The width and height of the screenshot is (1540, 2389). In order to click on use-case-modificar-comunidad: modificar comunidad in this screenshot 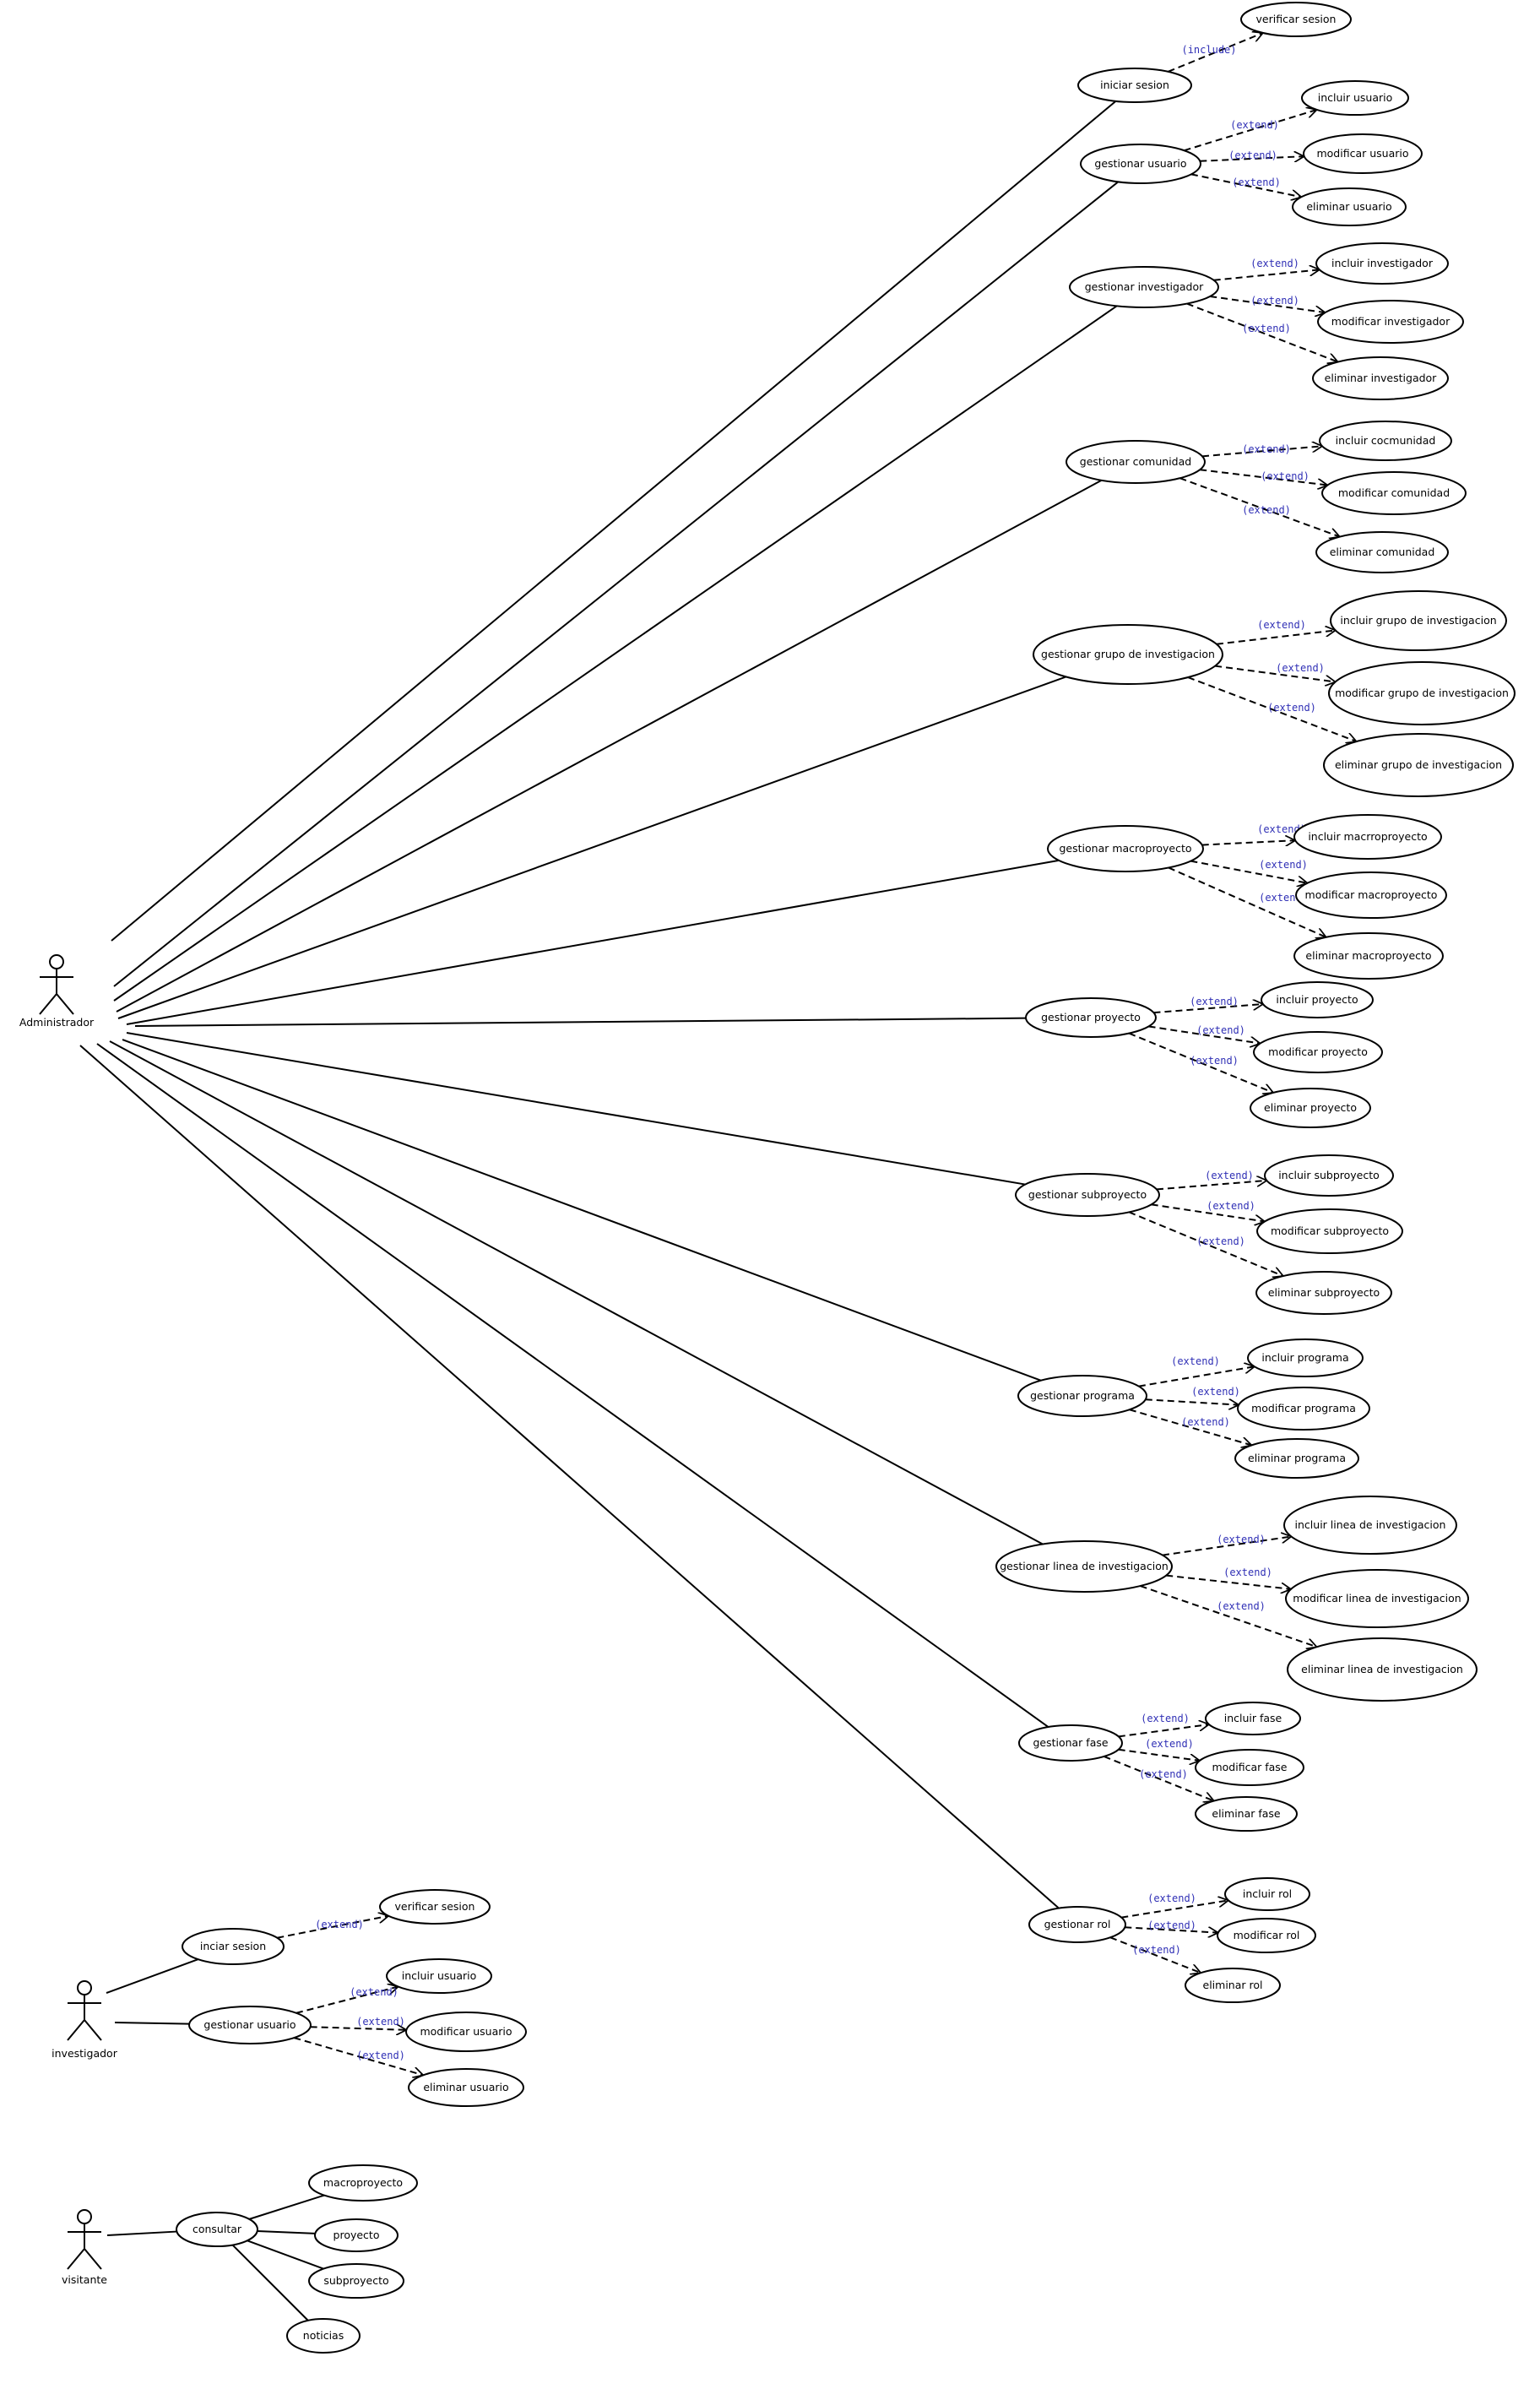, I will do `click(1394, 493)`.